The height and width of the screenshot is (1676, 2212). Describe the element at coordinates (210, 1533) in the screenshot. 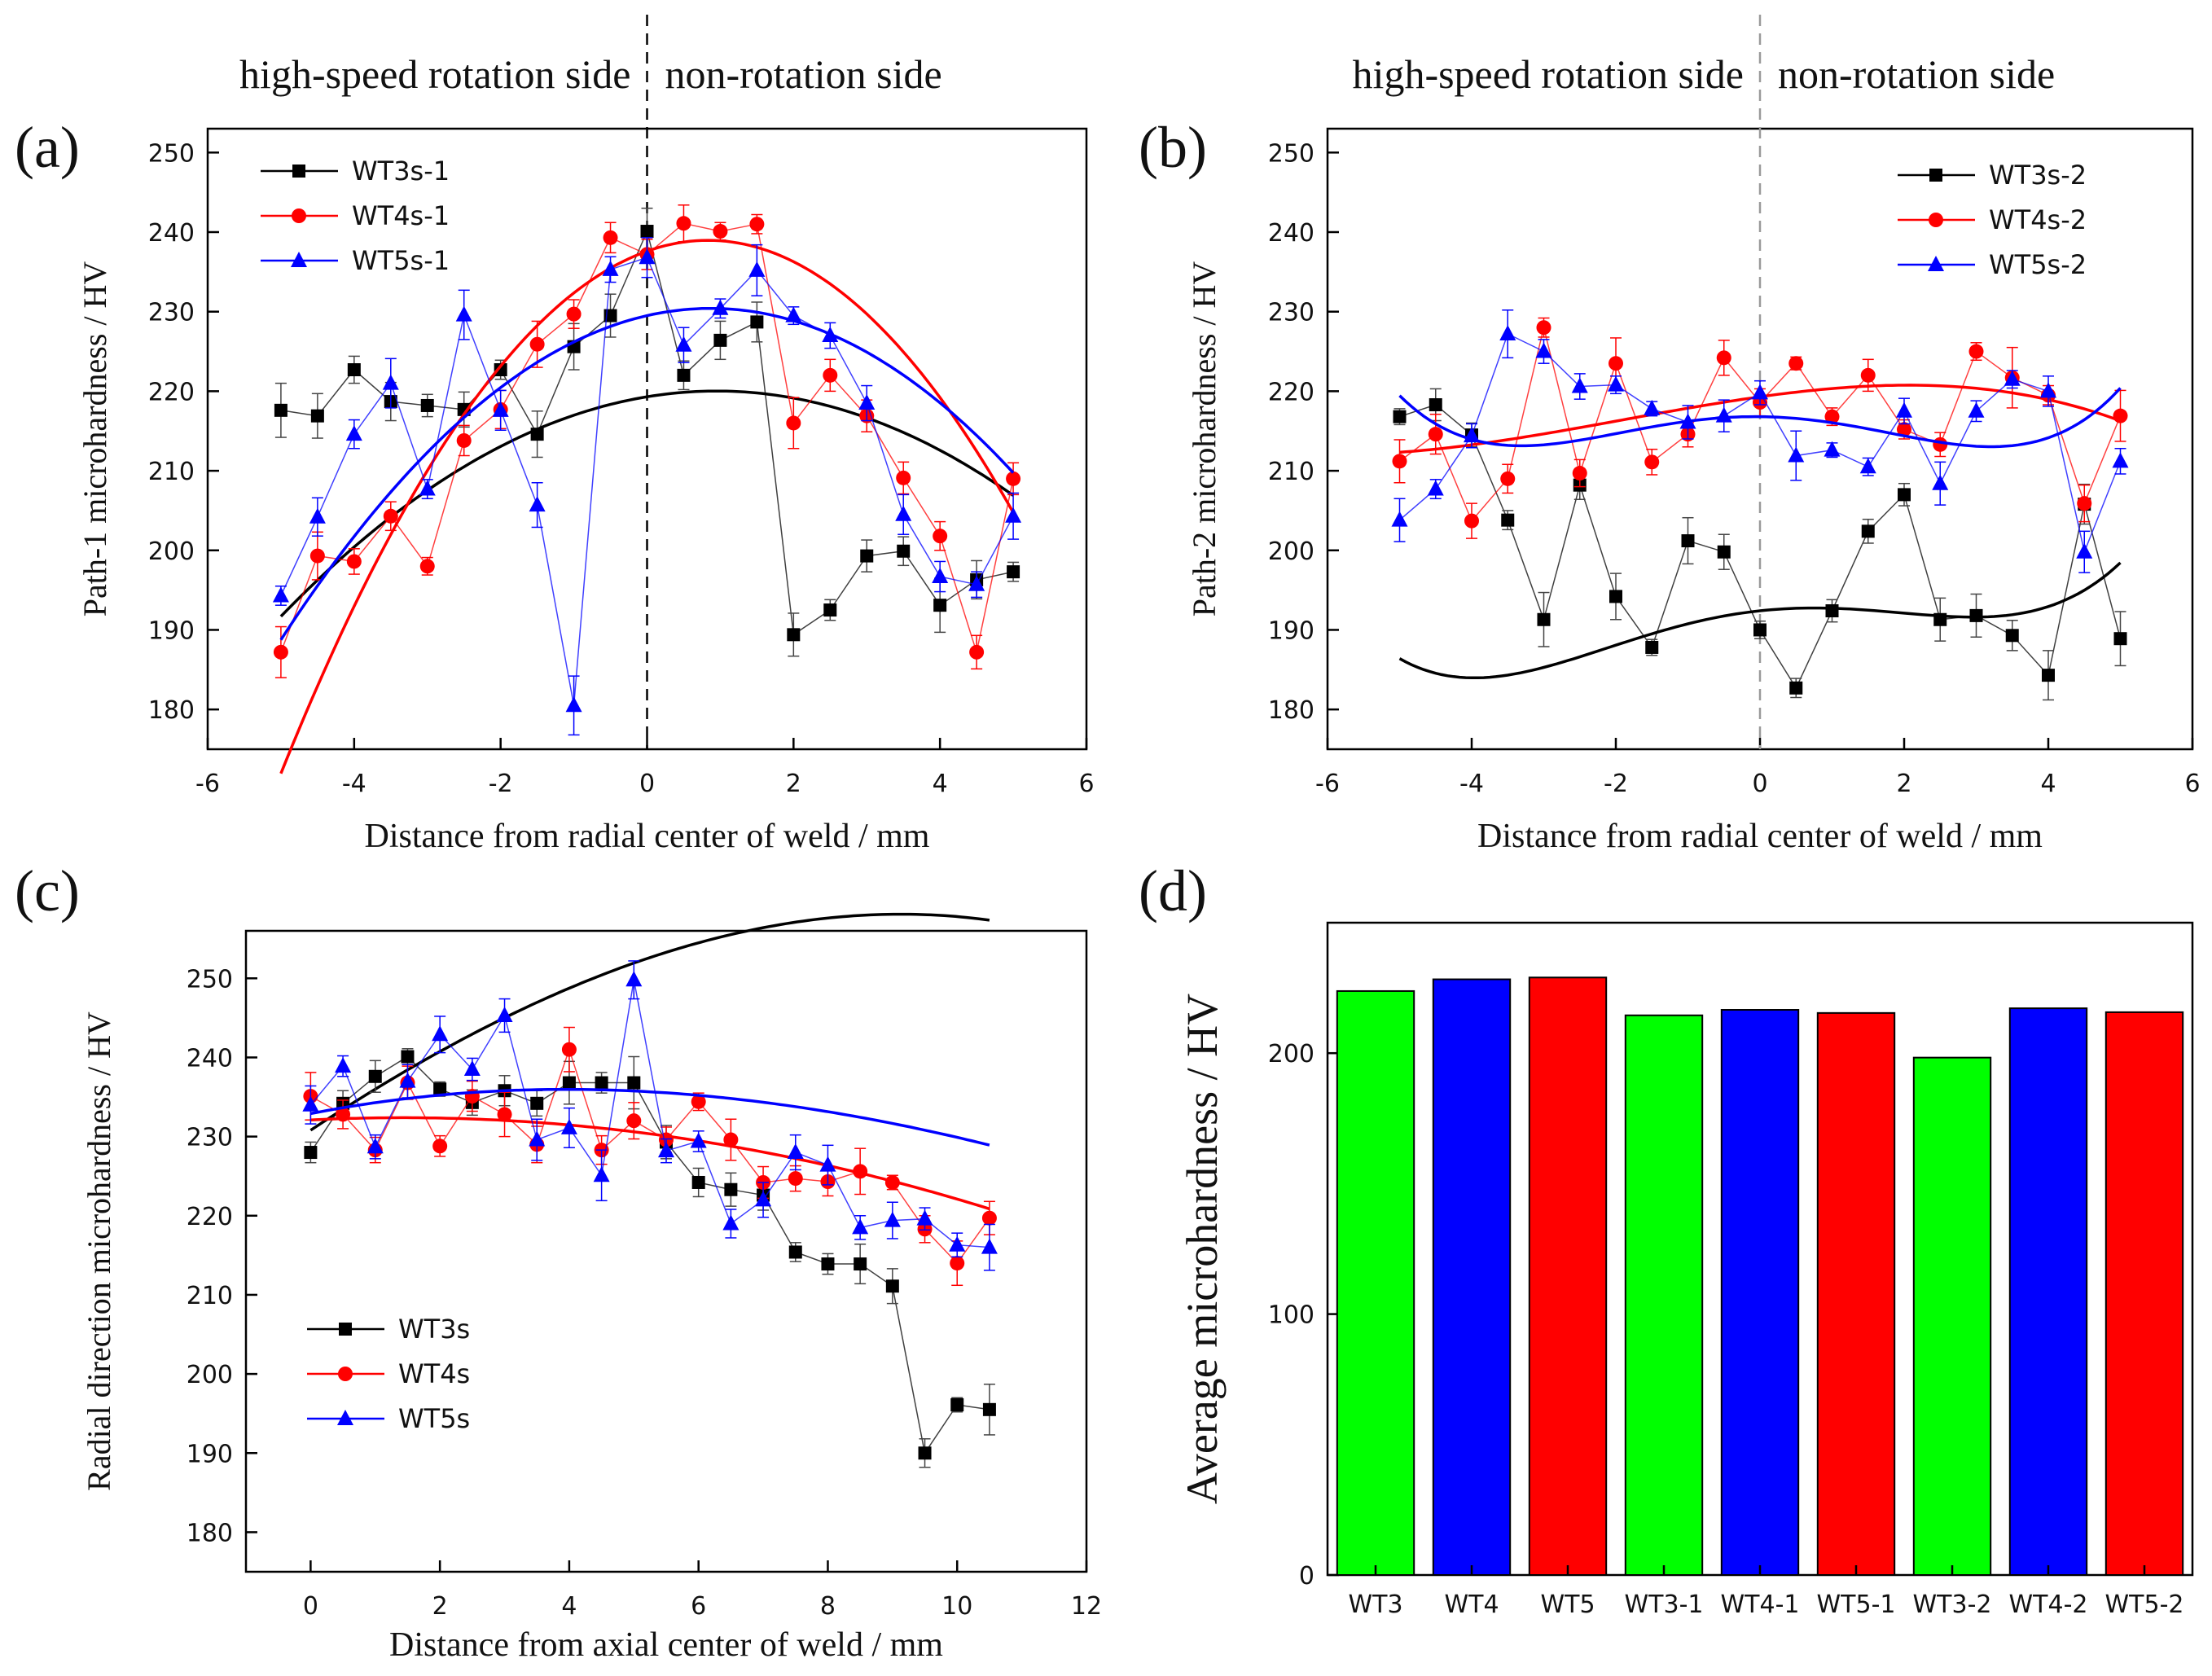

I see `y-tick-label: 180` at that location.